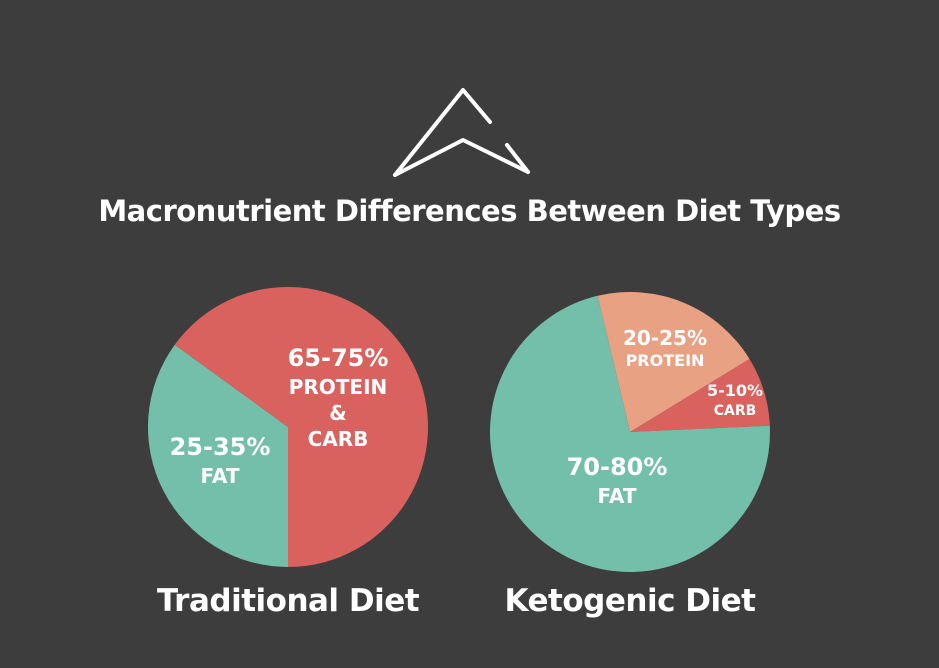  Describe the element at coordinates (338, 413) in the screenshot. I see `category-label: PROTEIN & CARB` at that location.